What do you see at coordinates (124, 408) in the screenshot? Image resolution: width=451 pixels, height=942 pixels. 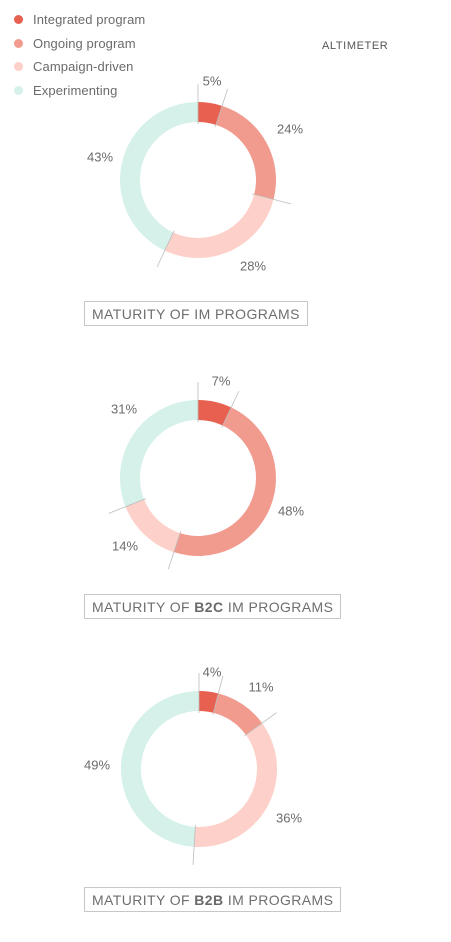 I see `data-label-2-4: 31%` at bounding box center [124, 408].